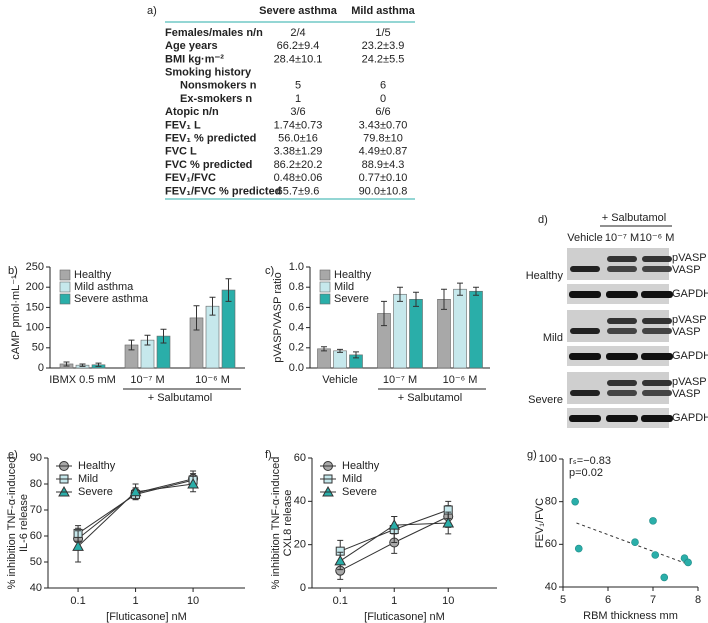 The width and height of the screenshot is (708, 623). Describe the element at coordinates (298, 178) in the screenshot. I see `cell: 0.48±0.06` at that location.